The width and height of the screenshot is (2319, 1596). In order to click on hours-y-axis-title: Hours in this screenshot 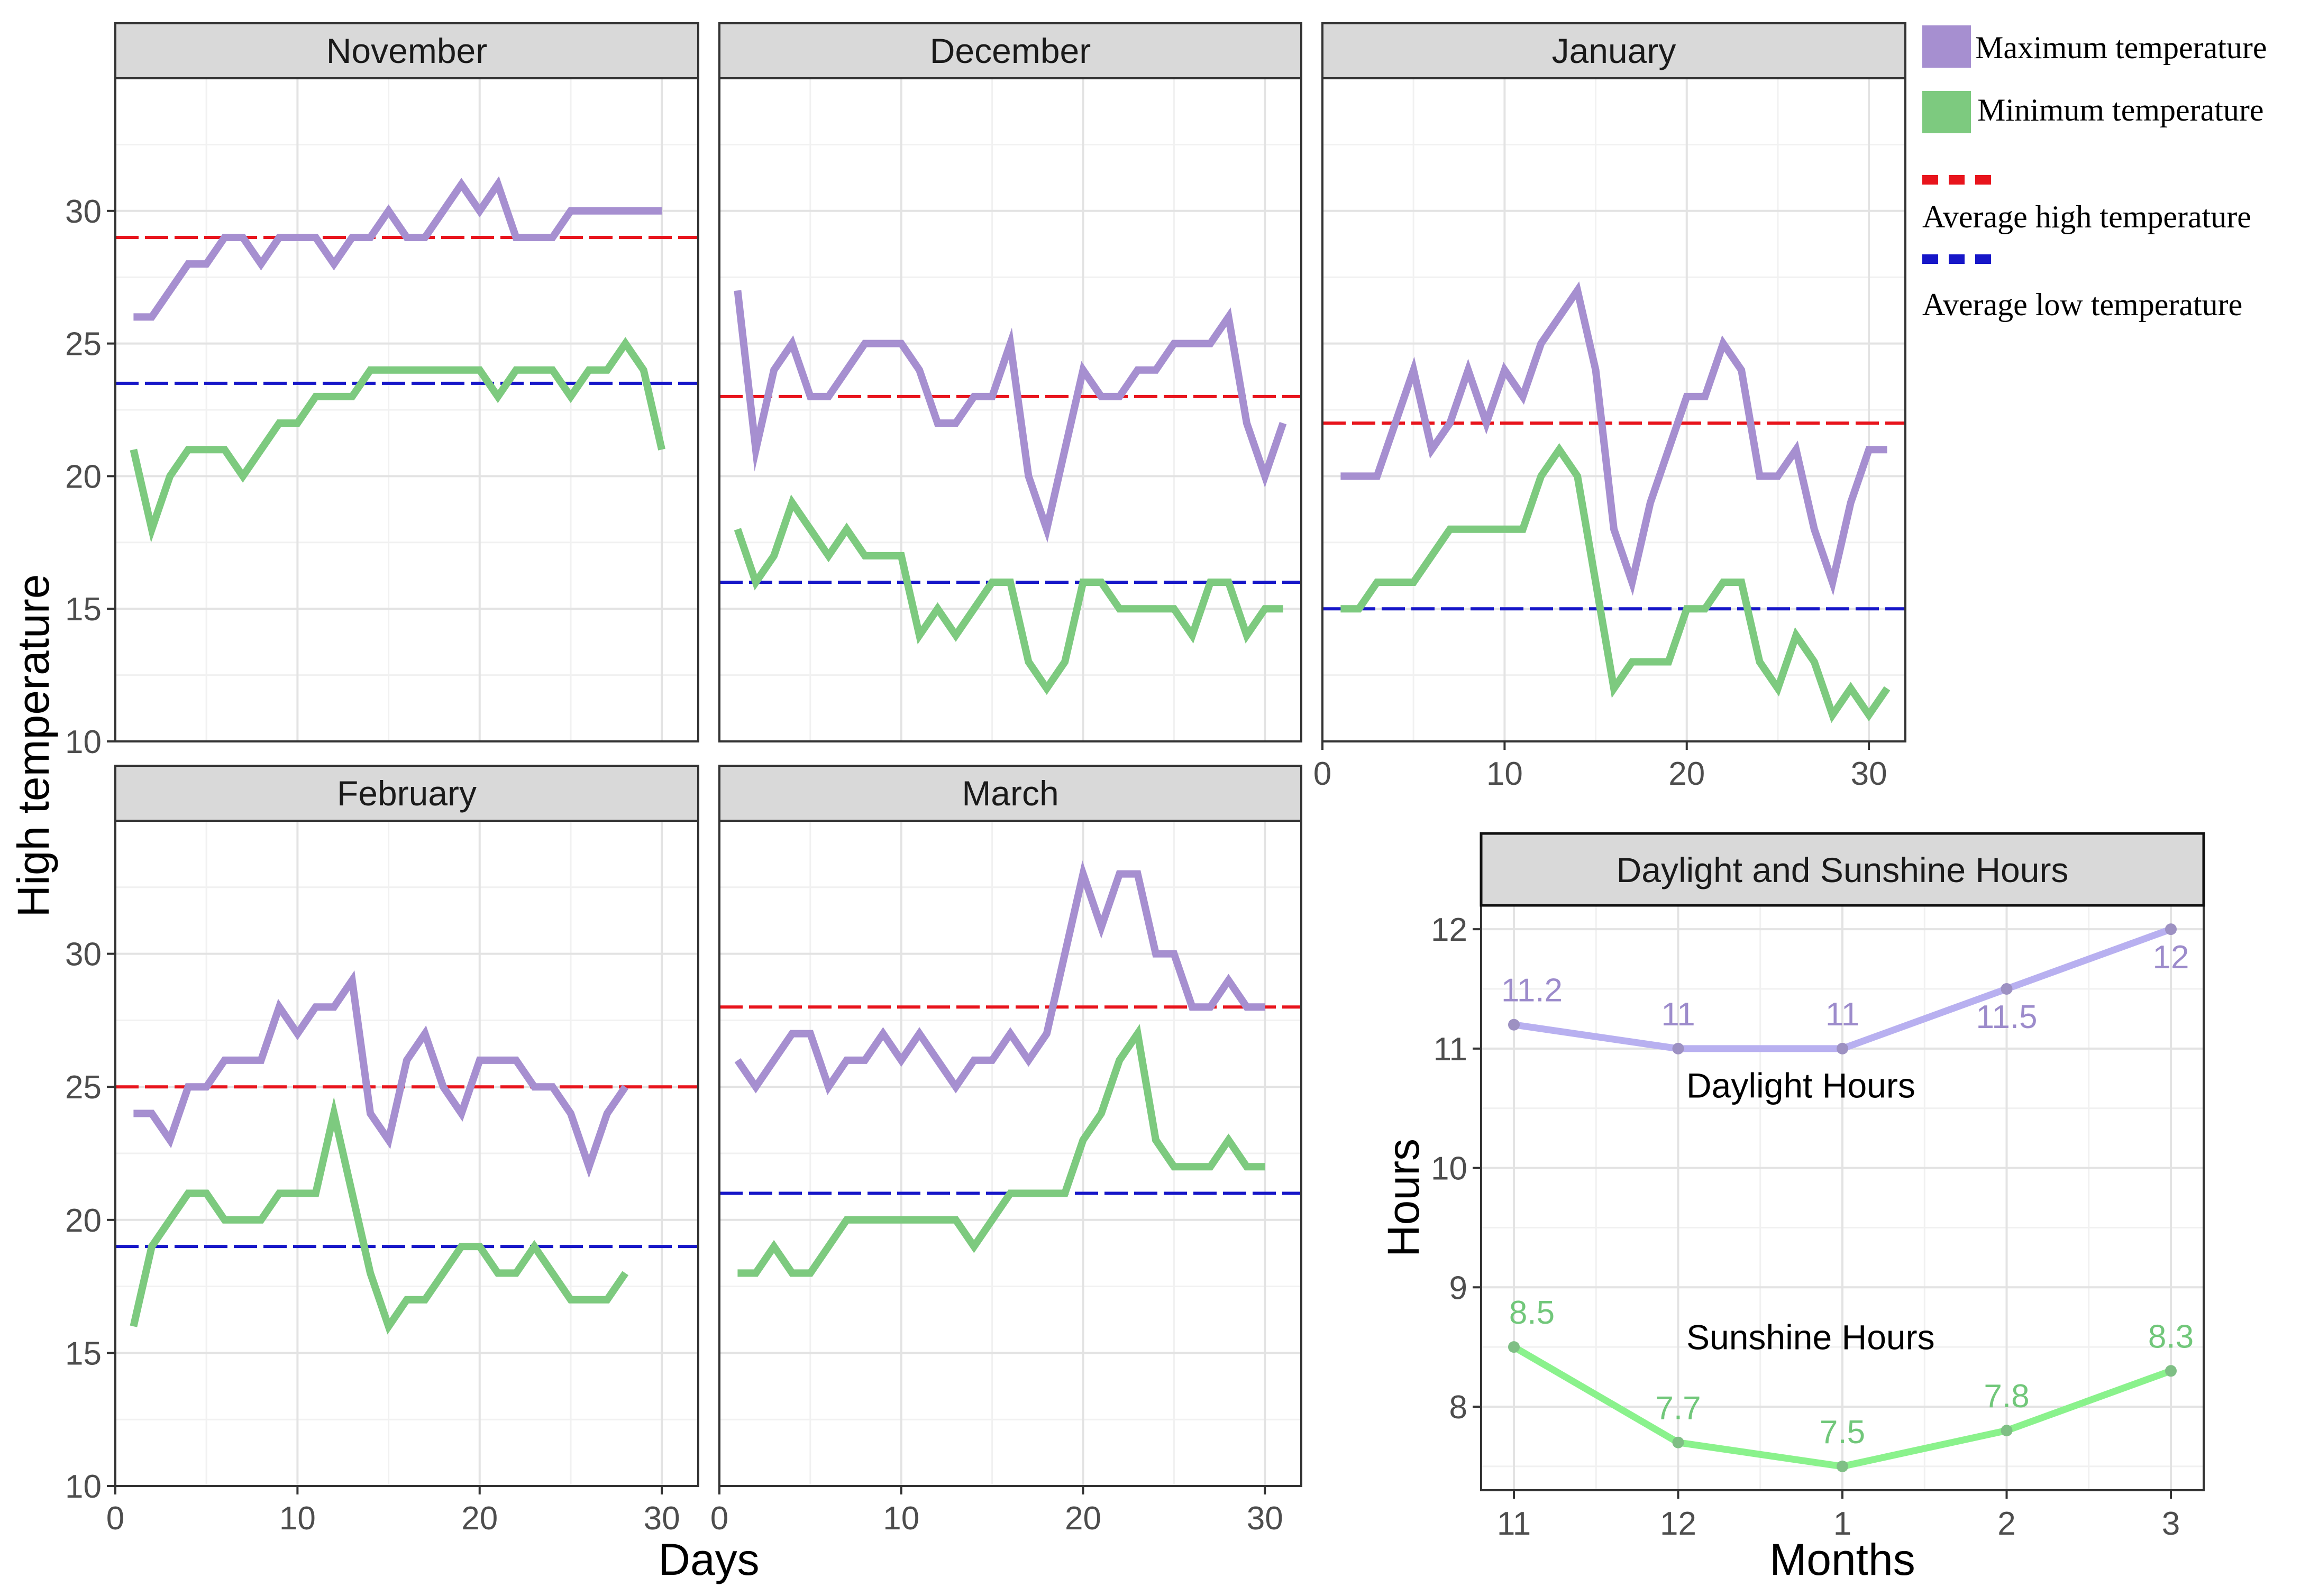, I will do `click(1403, 1198)`.